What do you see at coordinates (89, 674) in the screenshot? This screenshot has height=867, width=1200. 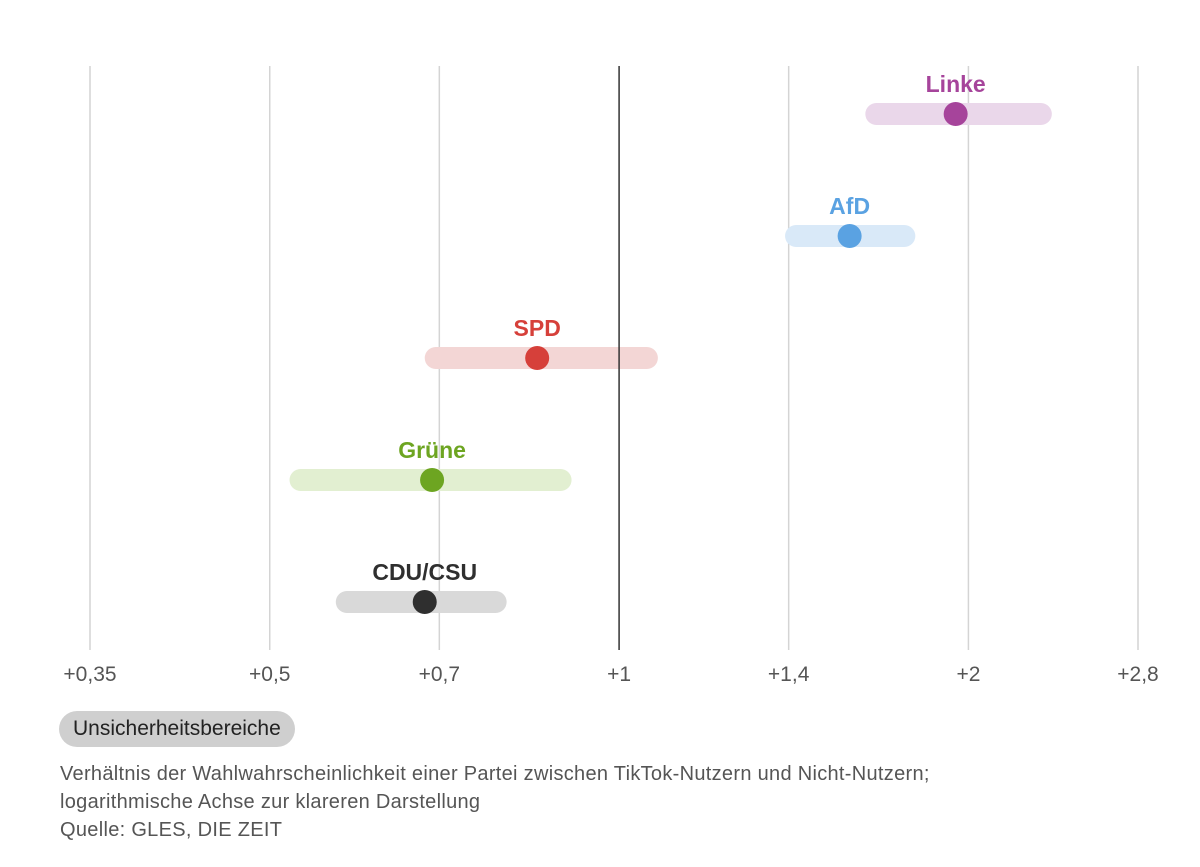 I see `tick-label: +0,35` at bounding box center [89, 674].